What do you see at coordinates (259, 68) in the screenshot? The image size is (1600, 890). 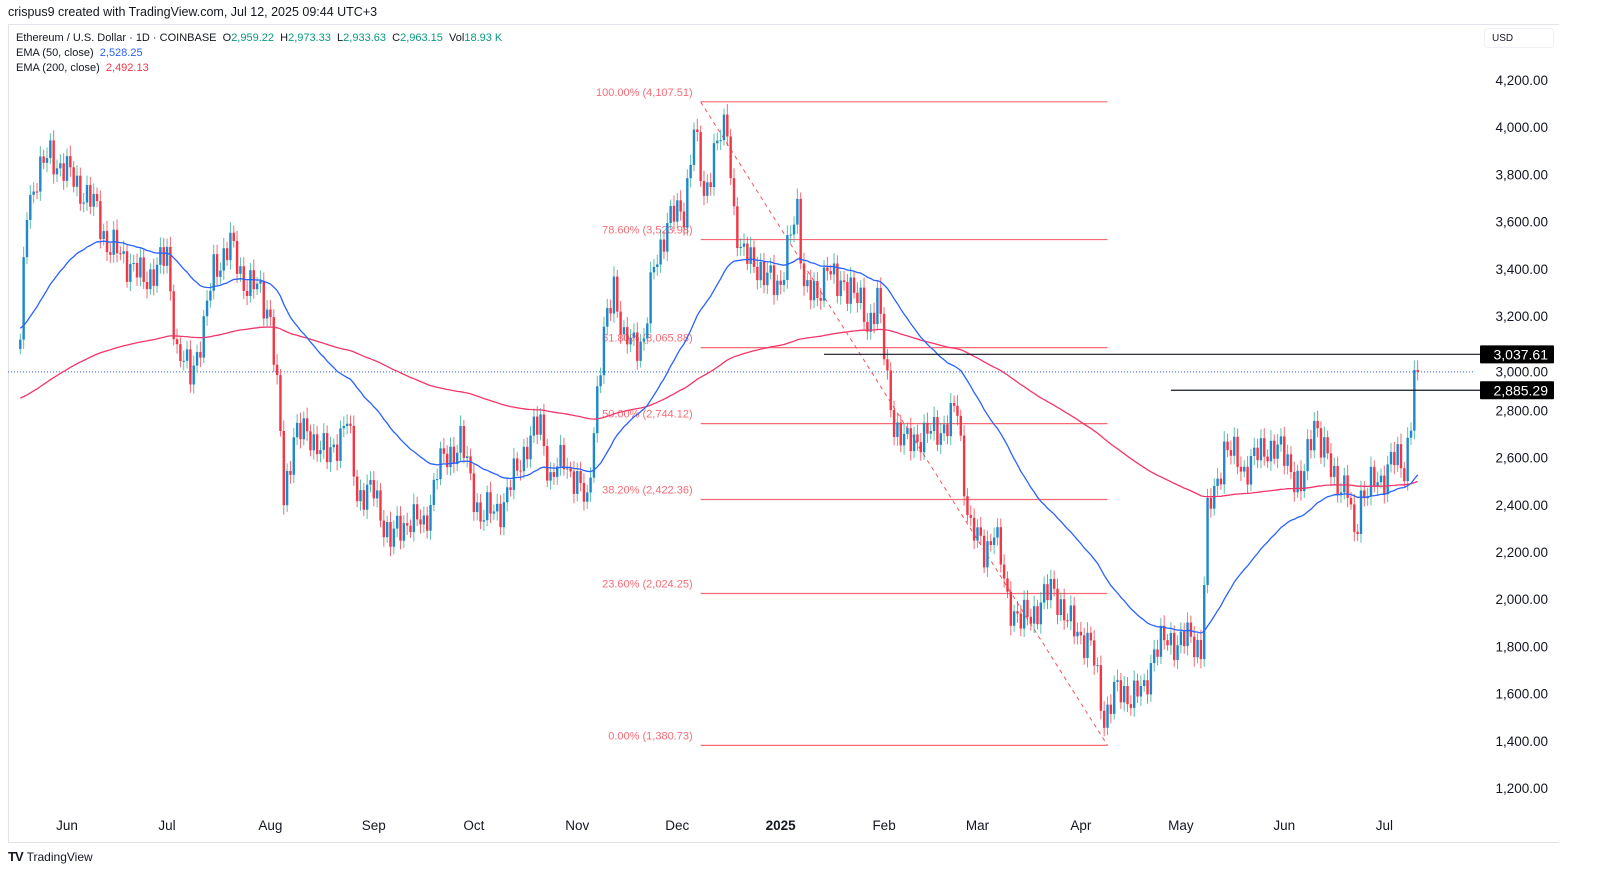 I see `ema200-legend-row: EMA (200, close) 2,492.13` at bounding box center [259, 68].